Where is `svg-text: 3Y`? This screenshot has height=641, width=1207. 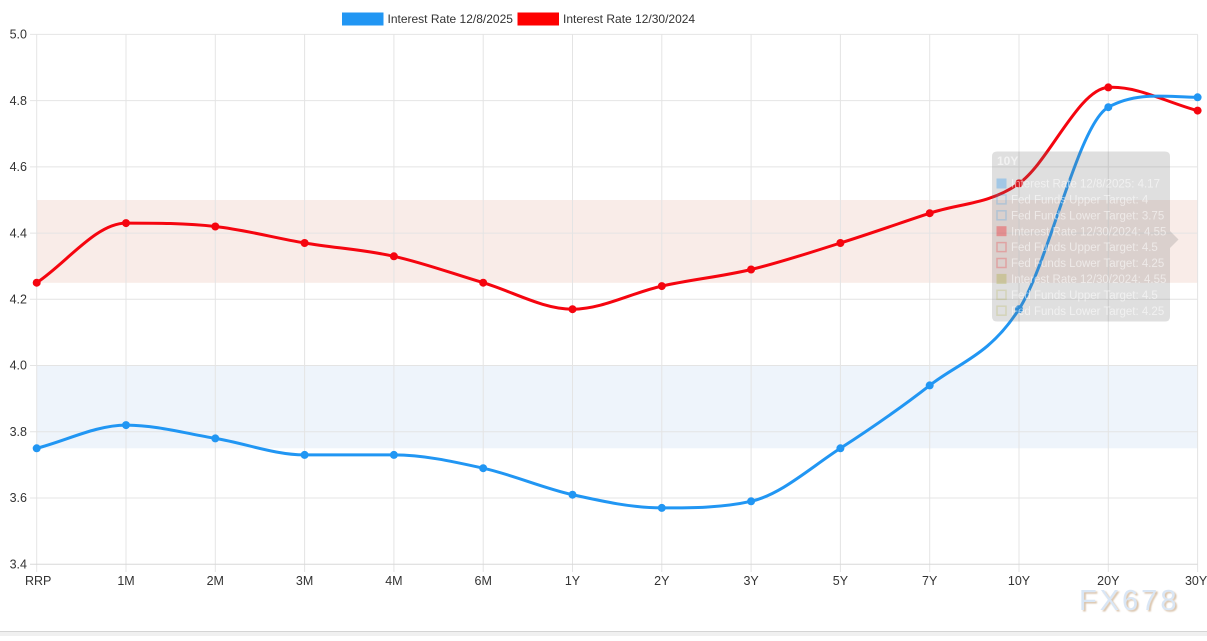 svg-text: 3Y is located at coordinates (751, 581).